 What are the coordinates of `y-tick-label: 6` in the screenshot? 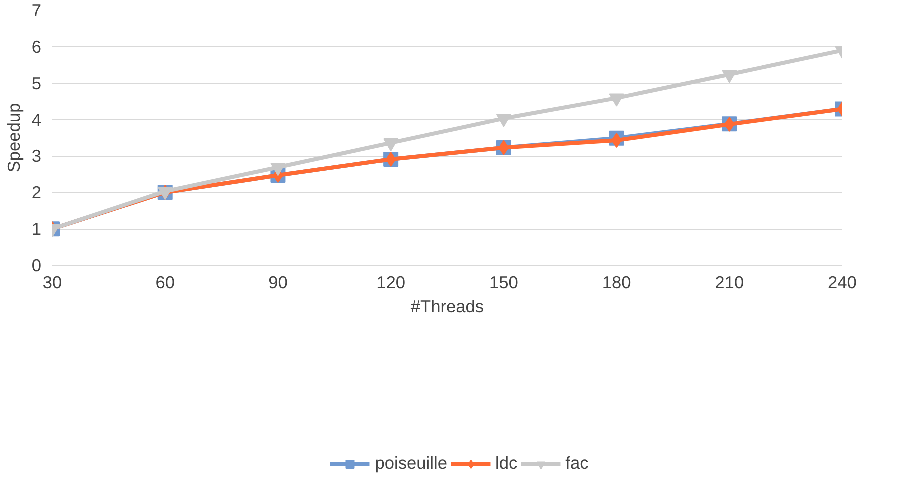 It's located at (37, 46).